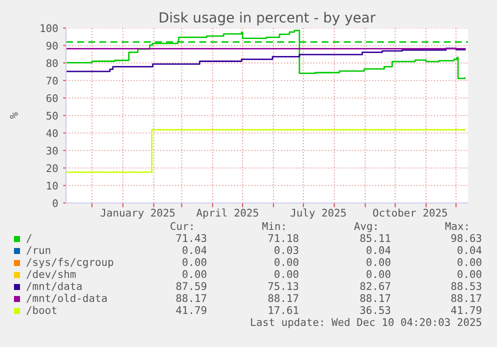 The width and height of the screenshot is (497, 347). What do you see at coordinates (70, 263) in the screenshot?
I see `legend-label: /sys/fs/cgroup` at bounding box center [70, 263].